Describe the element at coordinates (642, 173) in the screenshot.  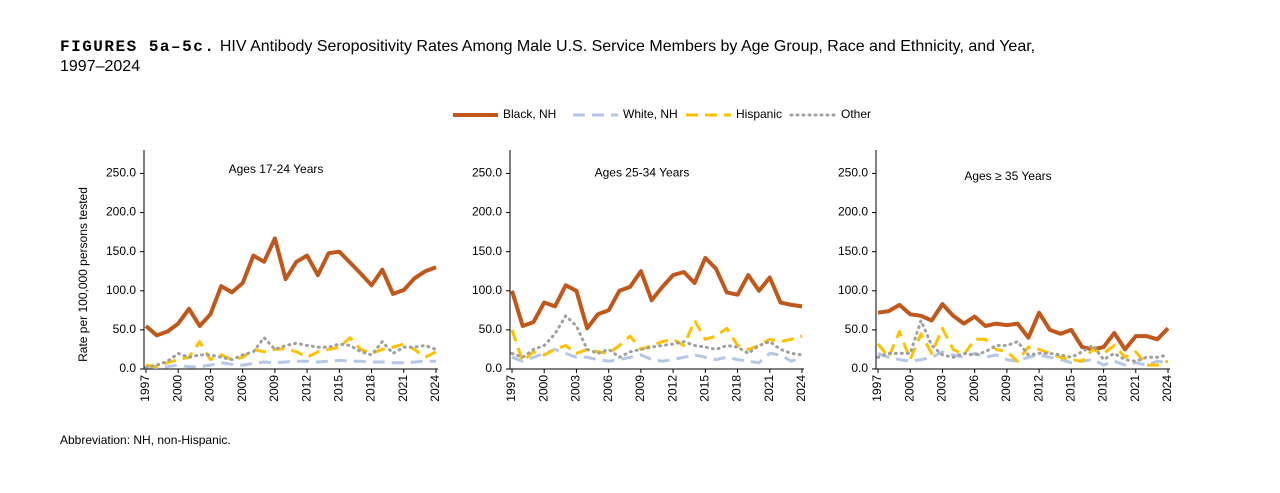
I see `panel-title: Ages 25-34 Years` at that location.